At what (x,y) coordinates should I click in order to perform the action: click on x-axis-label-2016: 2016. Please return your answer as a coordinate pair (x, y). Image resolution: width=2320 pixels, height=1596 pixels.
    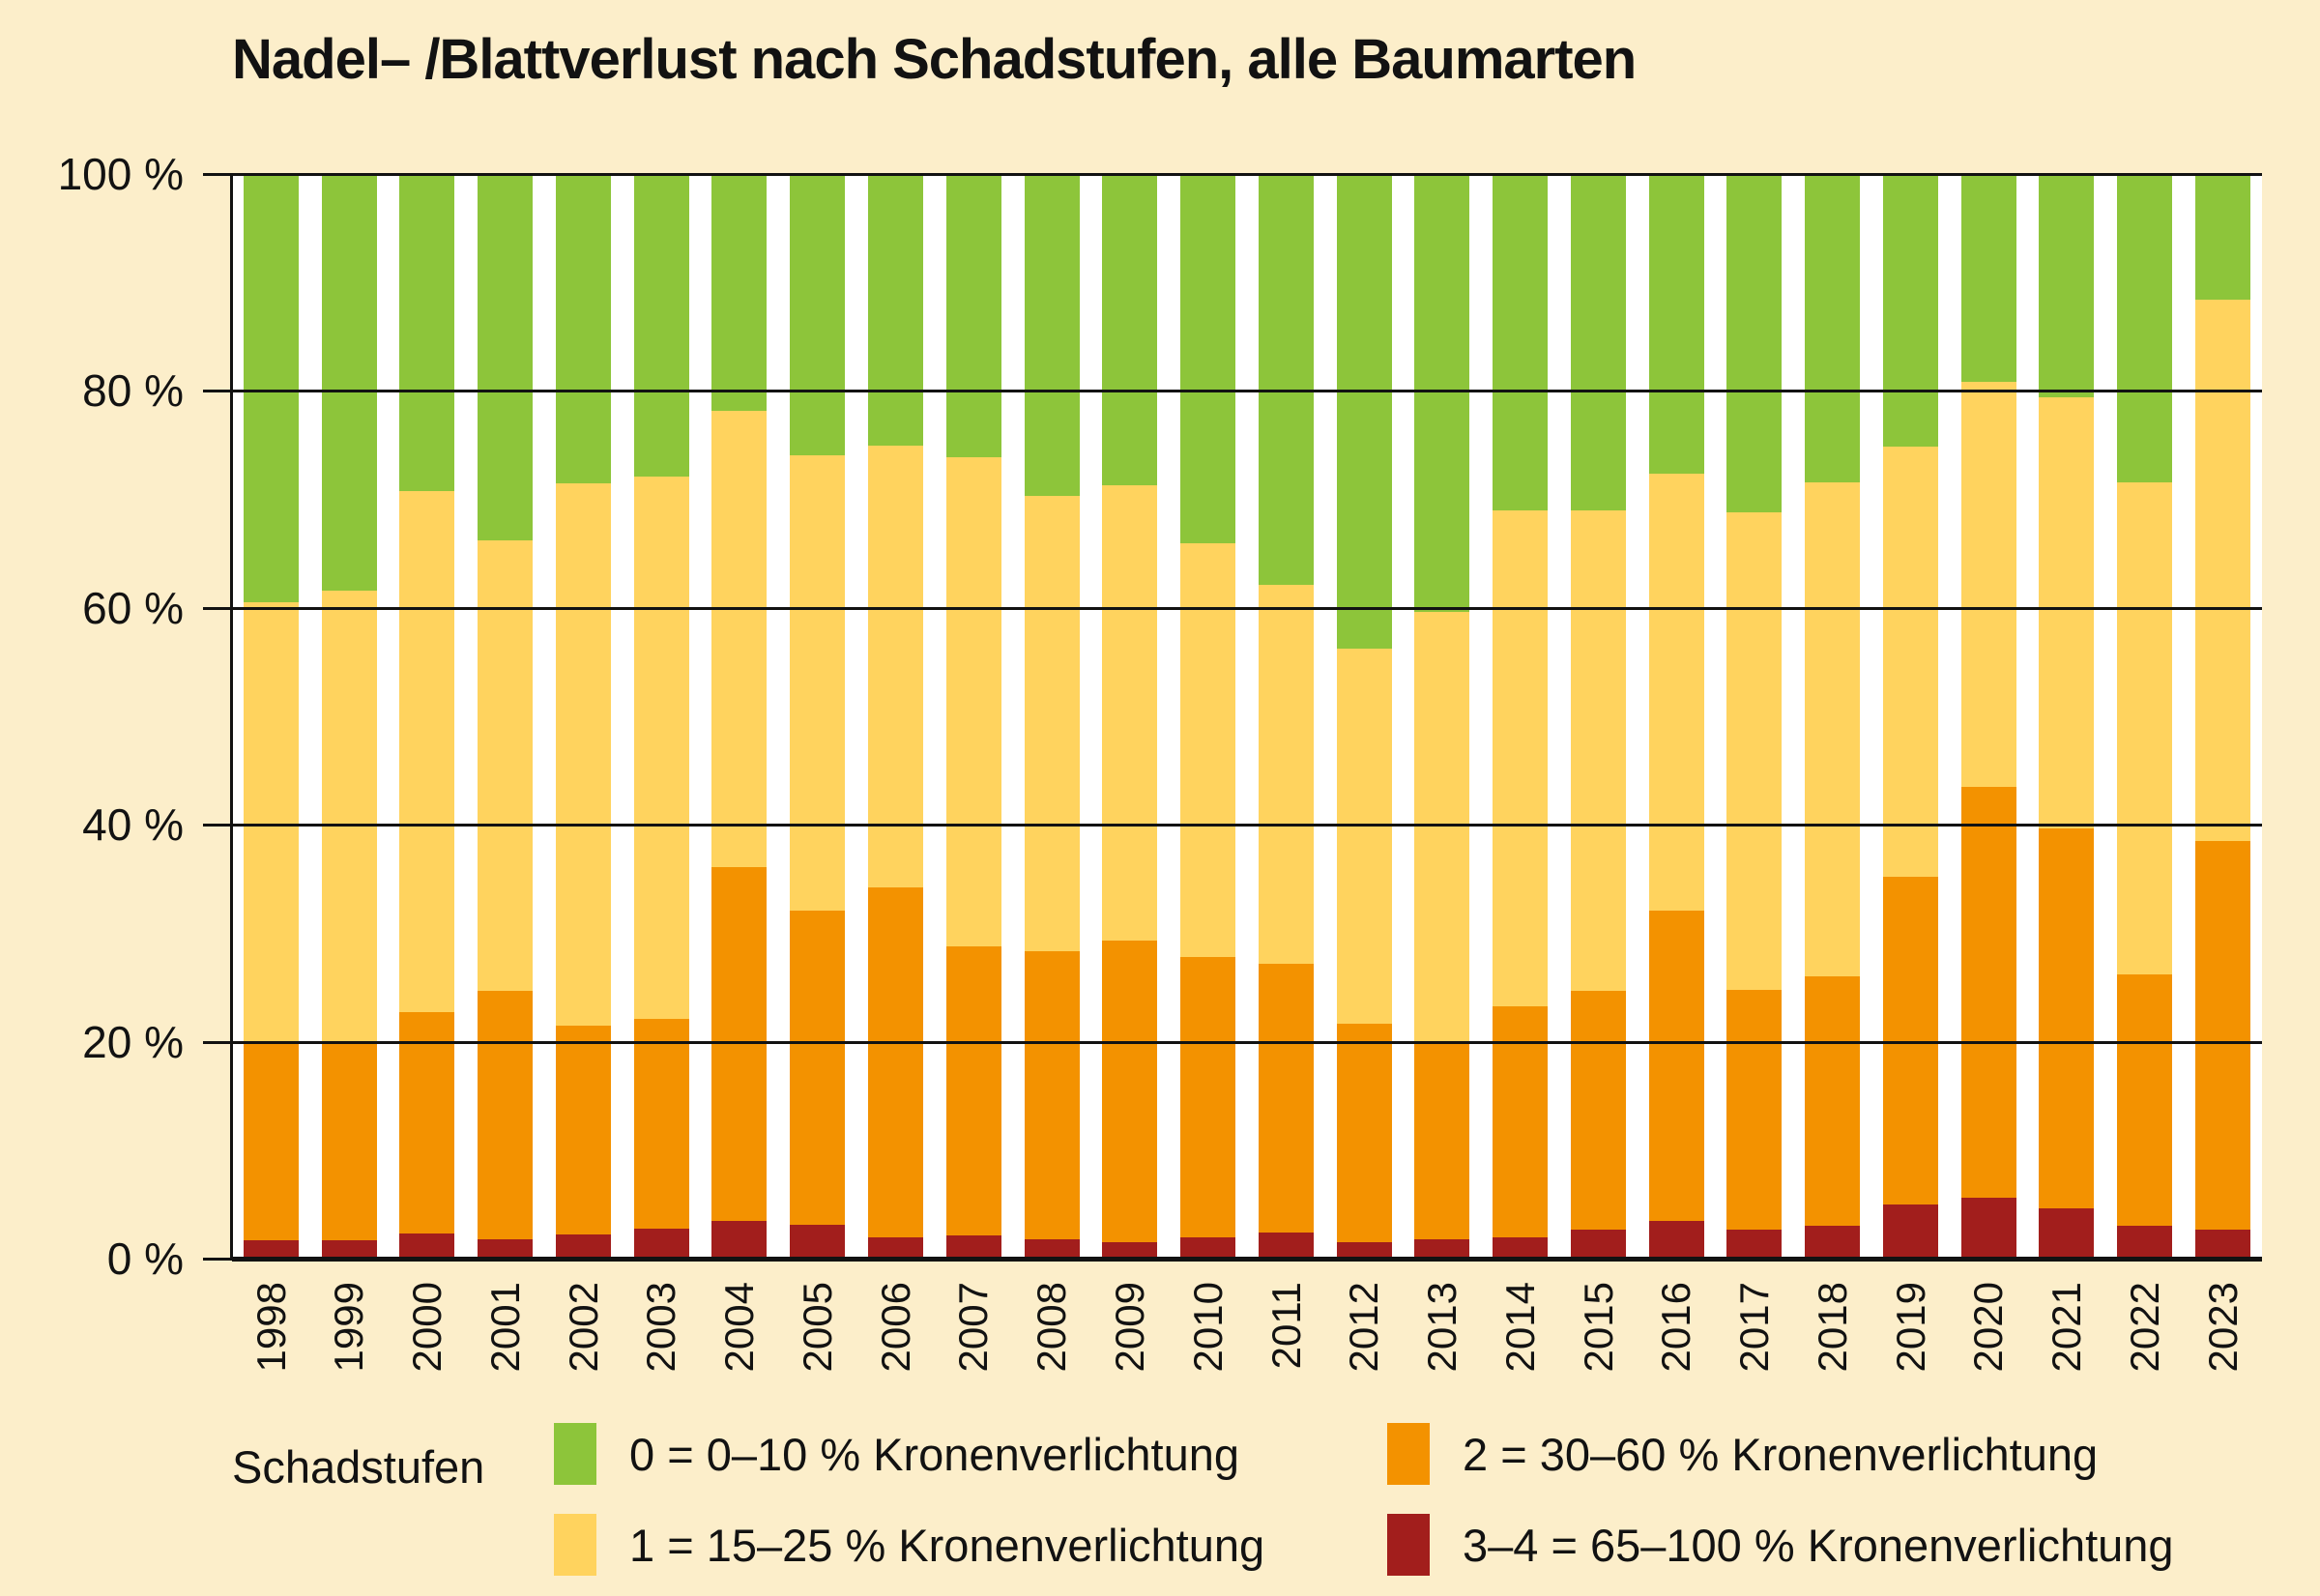
    Looking at the image, I should click on (1677, 1354).